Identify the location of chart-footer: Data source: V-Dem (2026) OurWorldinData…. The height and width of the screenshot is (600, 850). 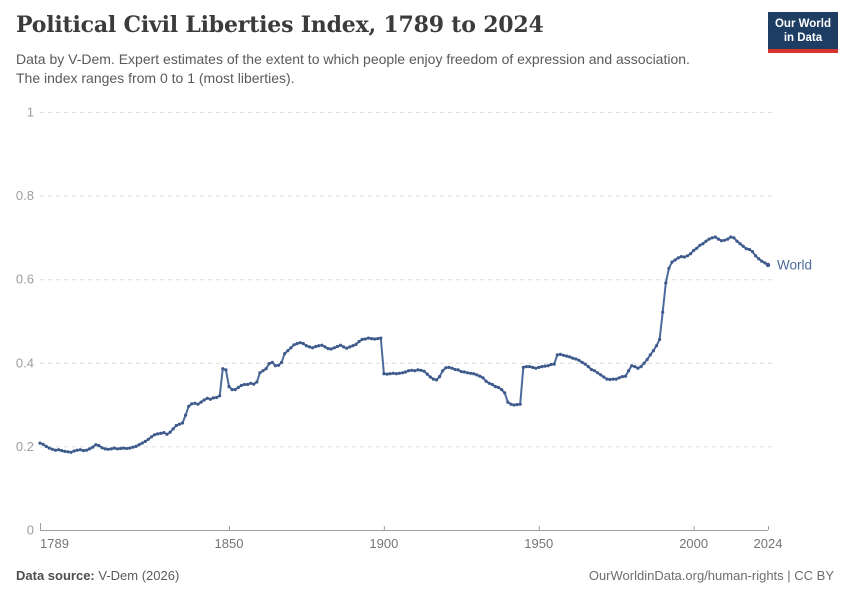
(425, 575).